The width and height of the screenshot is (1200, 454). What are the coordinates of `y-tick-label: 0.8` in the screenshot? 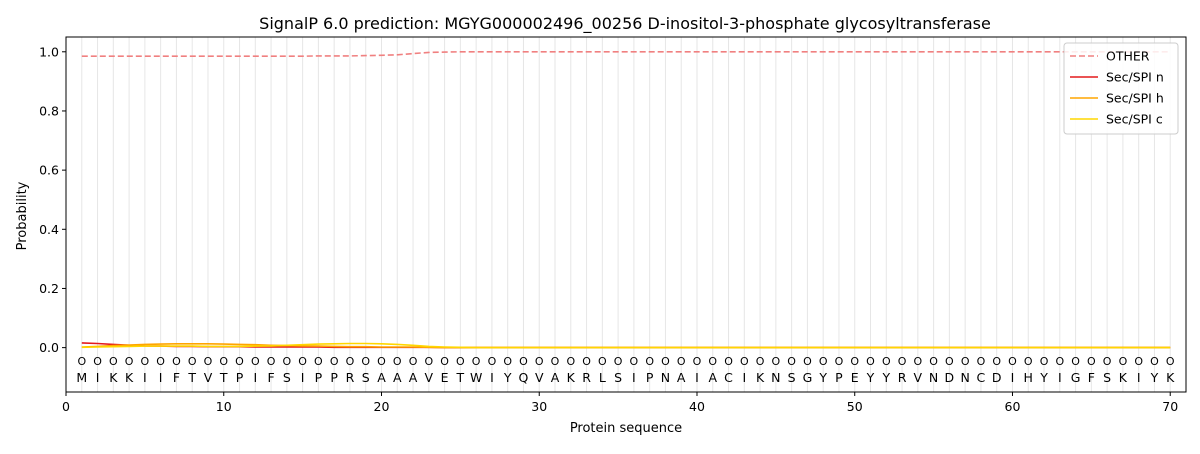 It's located at (49, 110).